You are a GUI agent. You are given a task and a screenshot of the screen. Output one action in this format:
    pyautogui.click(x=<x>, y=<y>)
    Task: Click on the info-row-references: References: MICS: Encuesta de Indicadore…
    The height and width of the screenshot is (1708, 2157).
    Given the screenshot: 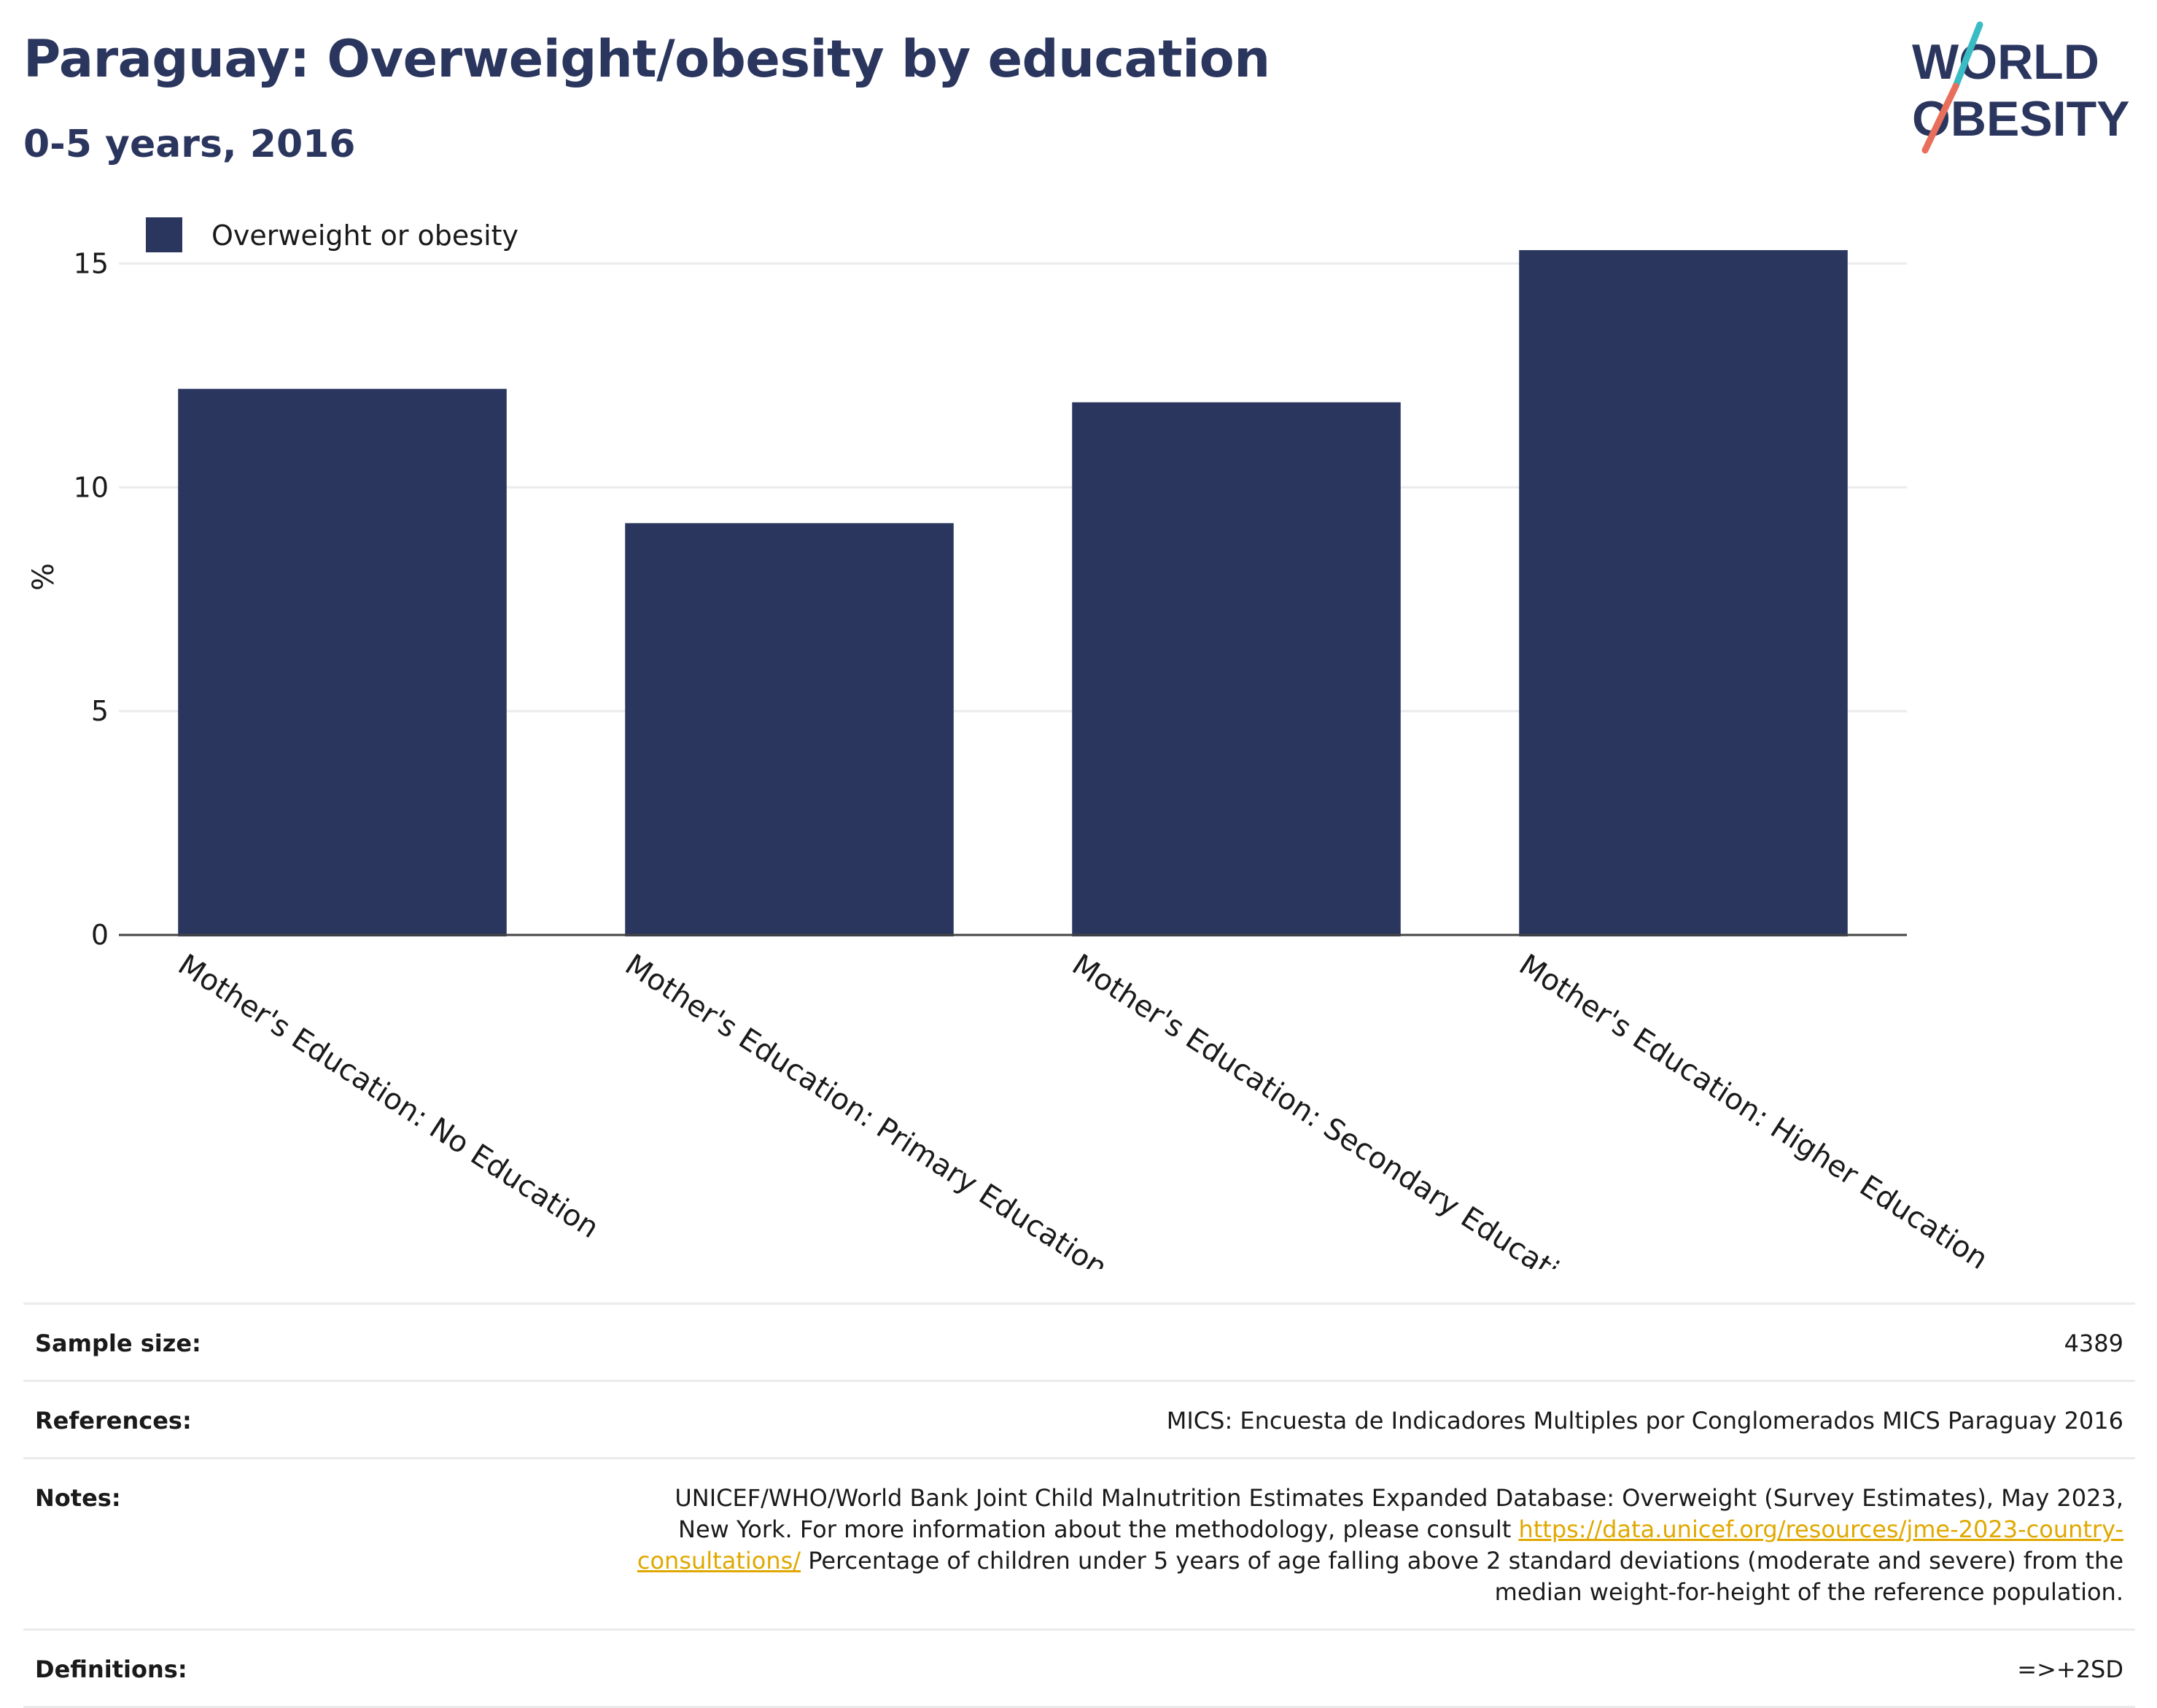 What is the action you would take?
    pyautogui.click(x=1079, y=1419)
    